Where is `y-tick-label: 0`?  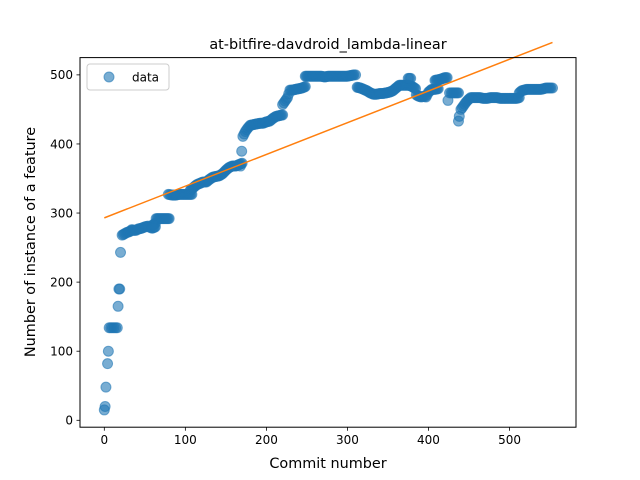
y-tick-label: 0 is located at coordinates (69, 421).